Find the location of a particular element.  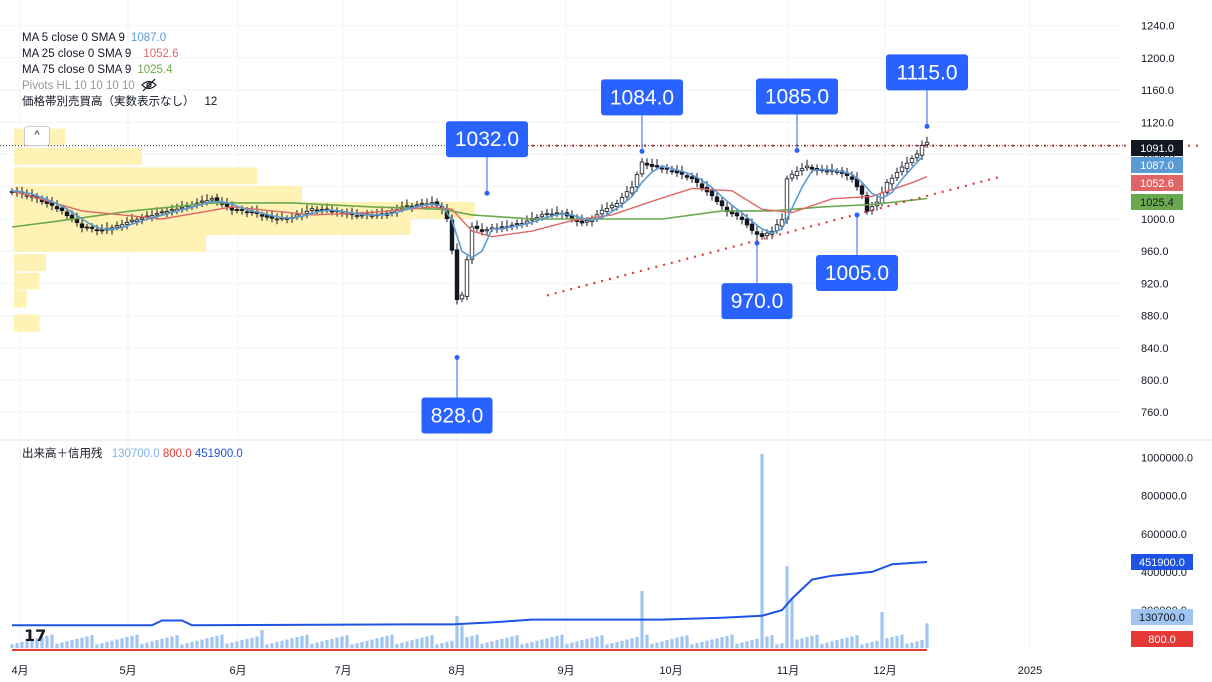

legend-ma75: MA 75 close 0 SMA 9 1025.4 is located at coordinates (119, 70).